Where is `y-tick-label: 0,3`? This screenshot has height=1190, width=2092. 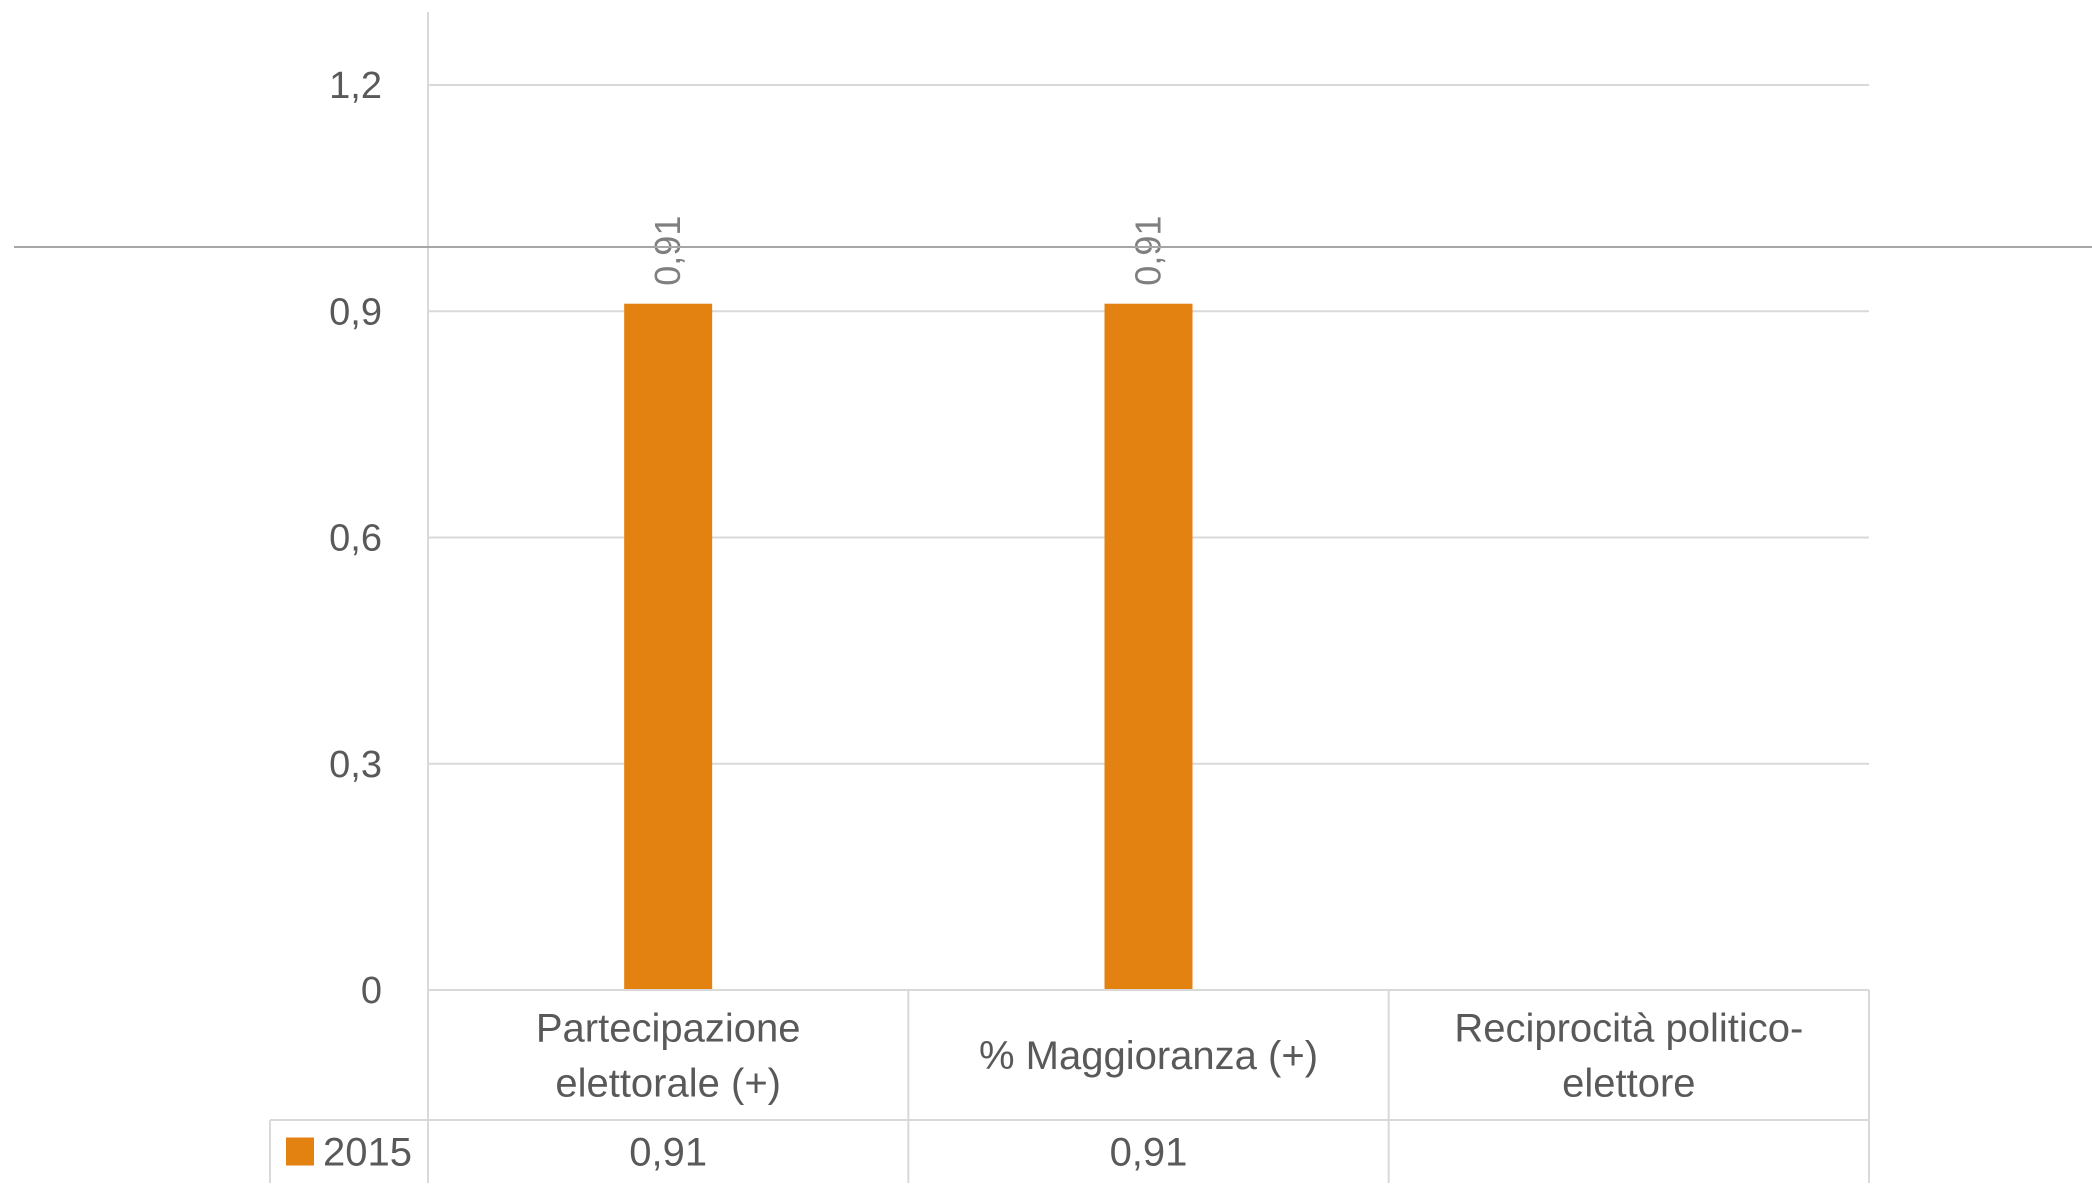 y-tick-label: 0,3 is located at coordinates (355, 765).